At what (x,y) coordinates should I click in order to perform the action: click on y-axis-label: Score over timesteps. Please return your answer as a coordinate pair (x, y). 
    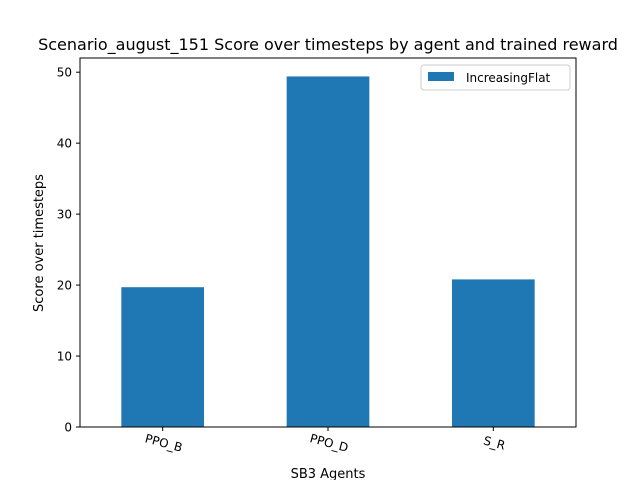
    Looking at the image, I should click on (39, 243).